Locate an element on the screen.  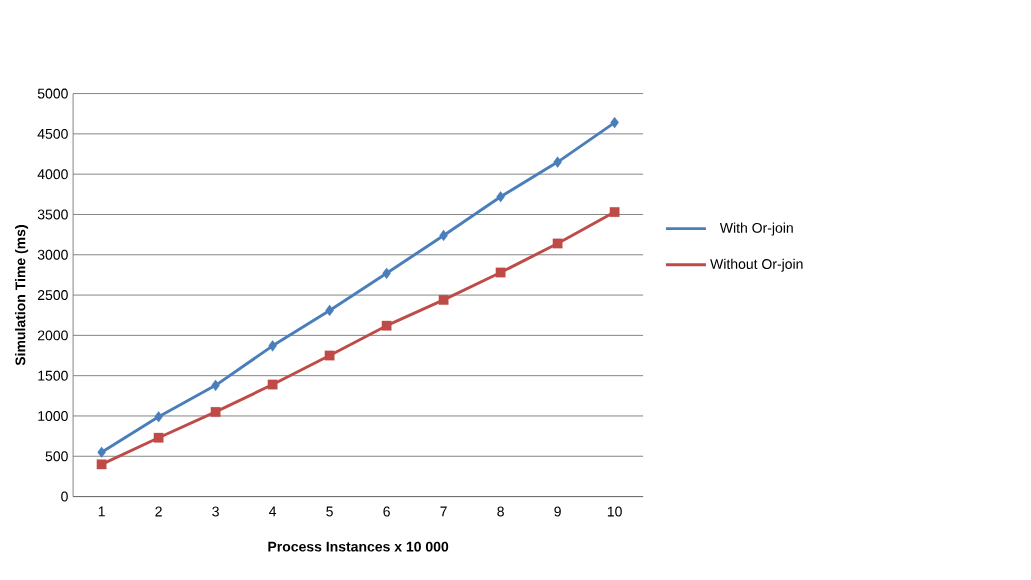
y-tick-label: 5000 is located at coordinates (52, 93).